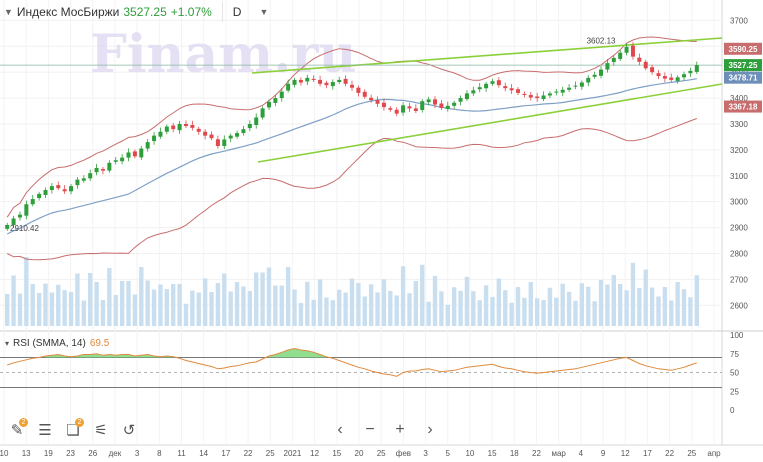 The image size is (763, 462). I want to click on timeframe-selector: D ▼, so click(251, 12).